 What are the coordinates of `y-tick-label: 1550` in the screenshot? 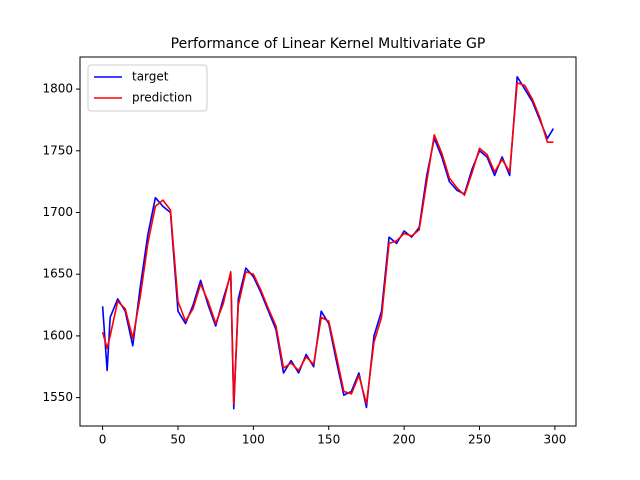 It's located at (57, 397).